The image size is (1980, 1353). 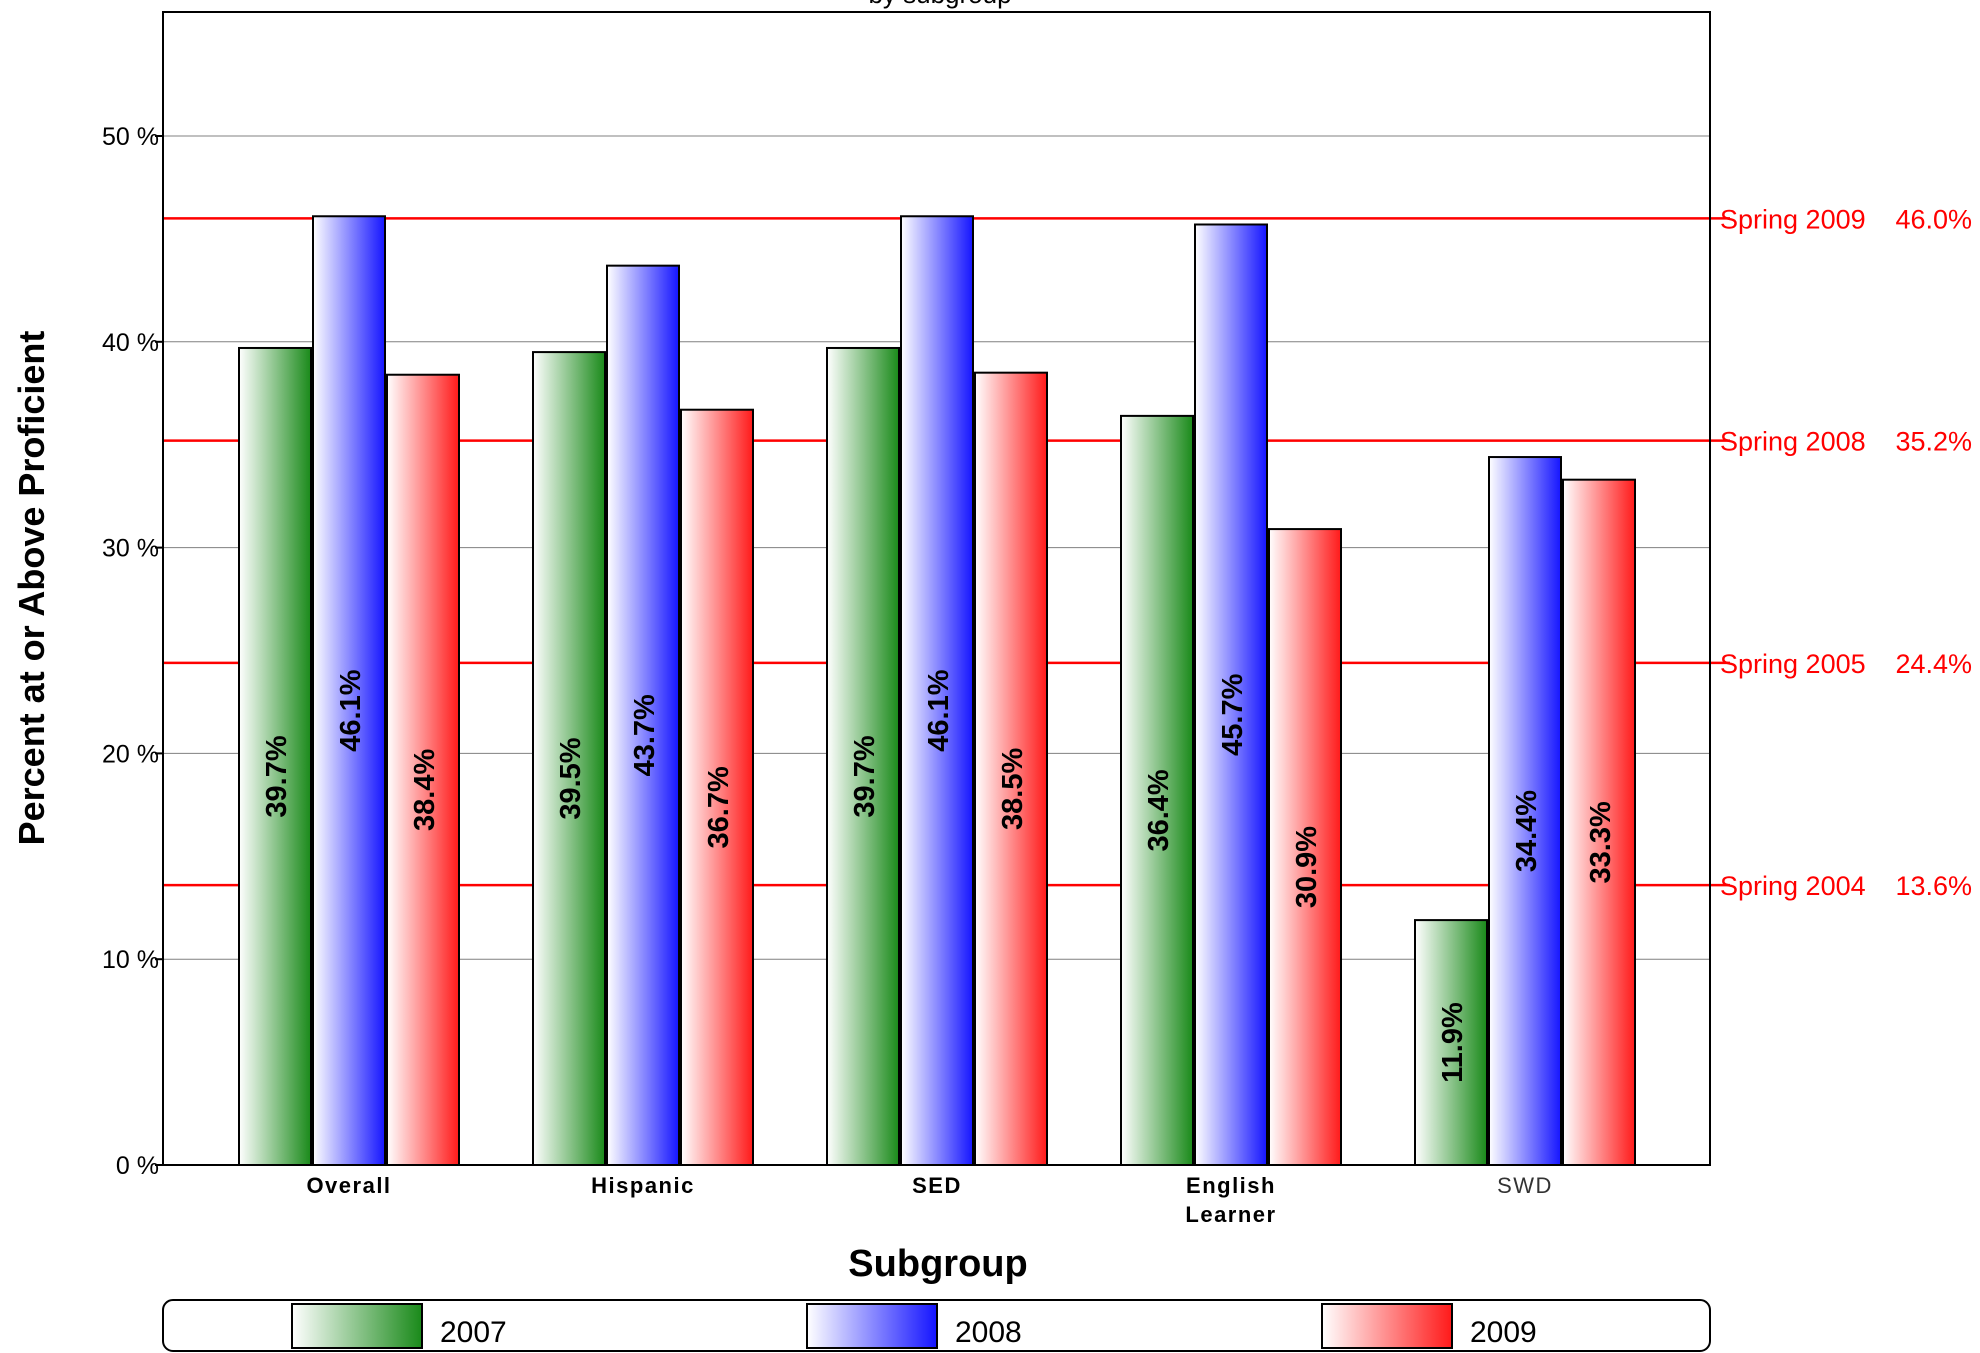 What do you see at coordinates (1793, 664) in the screenshot?
I see `reference-line-label: Spring 2005` at bounding box center [1793, 664].